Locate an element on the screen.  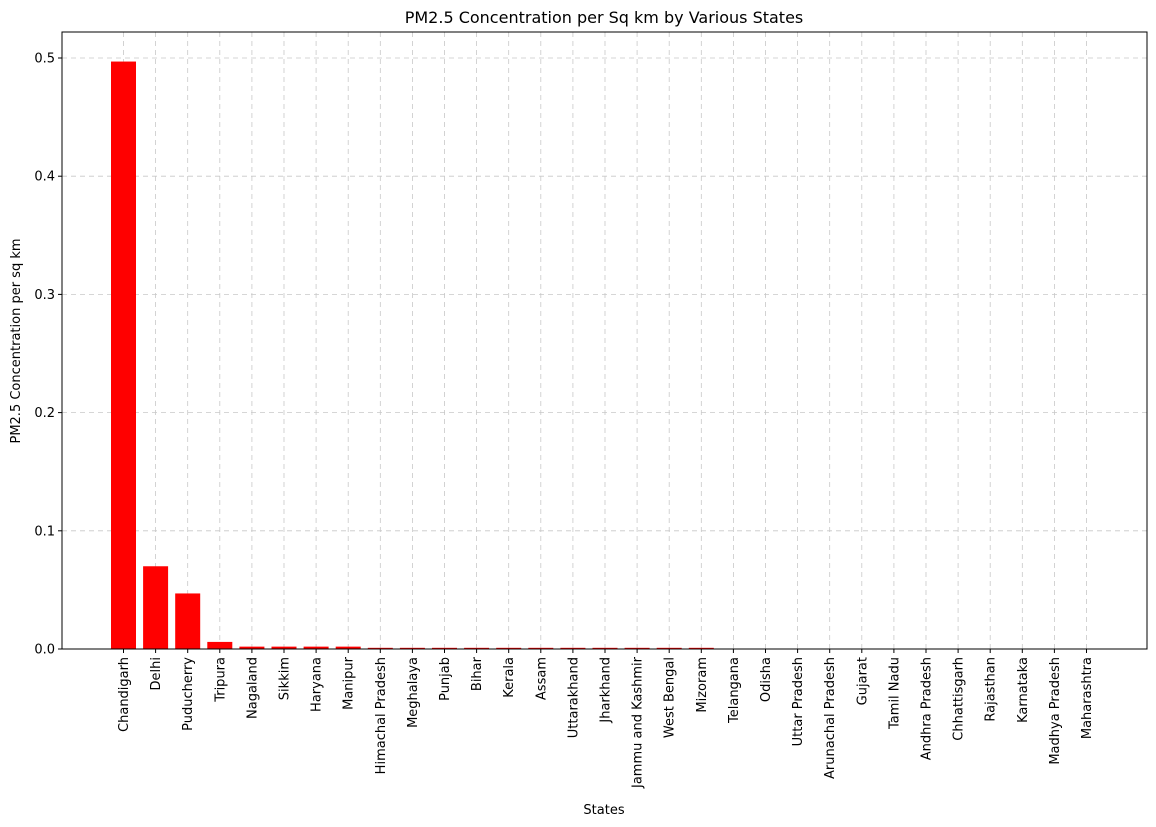
x-tick-label: Haryana is located at coordinates (317, 684).